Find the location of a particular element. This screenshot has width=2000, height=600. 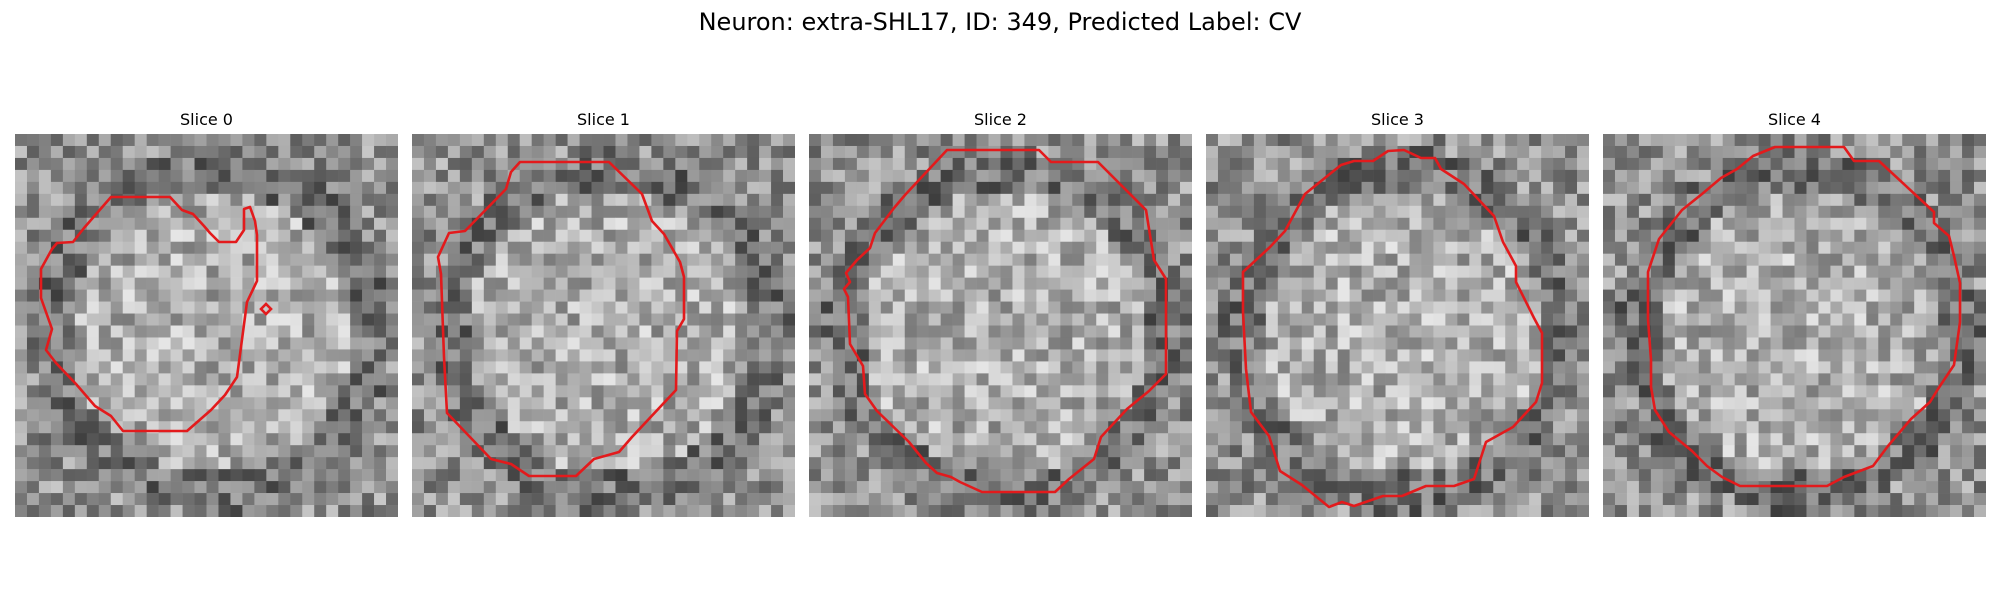

slice-title: Slice 1 is located at coordinates (603, 119).